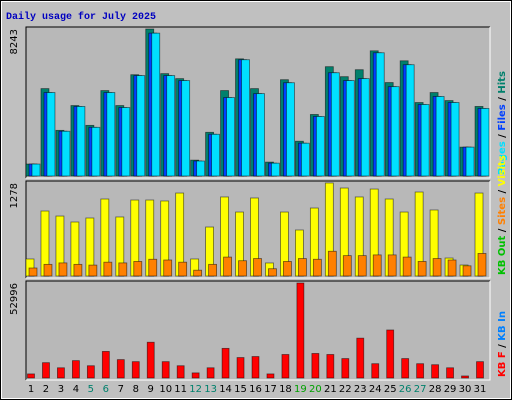 The height and width of the screenshot is (400, 512). What do you see at coordinates (91, 389) in the screenshot?
I see `x-tick-label: 5` at bounding box center [91, 389].